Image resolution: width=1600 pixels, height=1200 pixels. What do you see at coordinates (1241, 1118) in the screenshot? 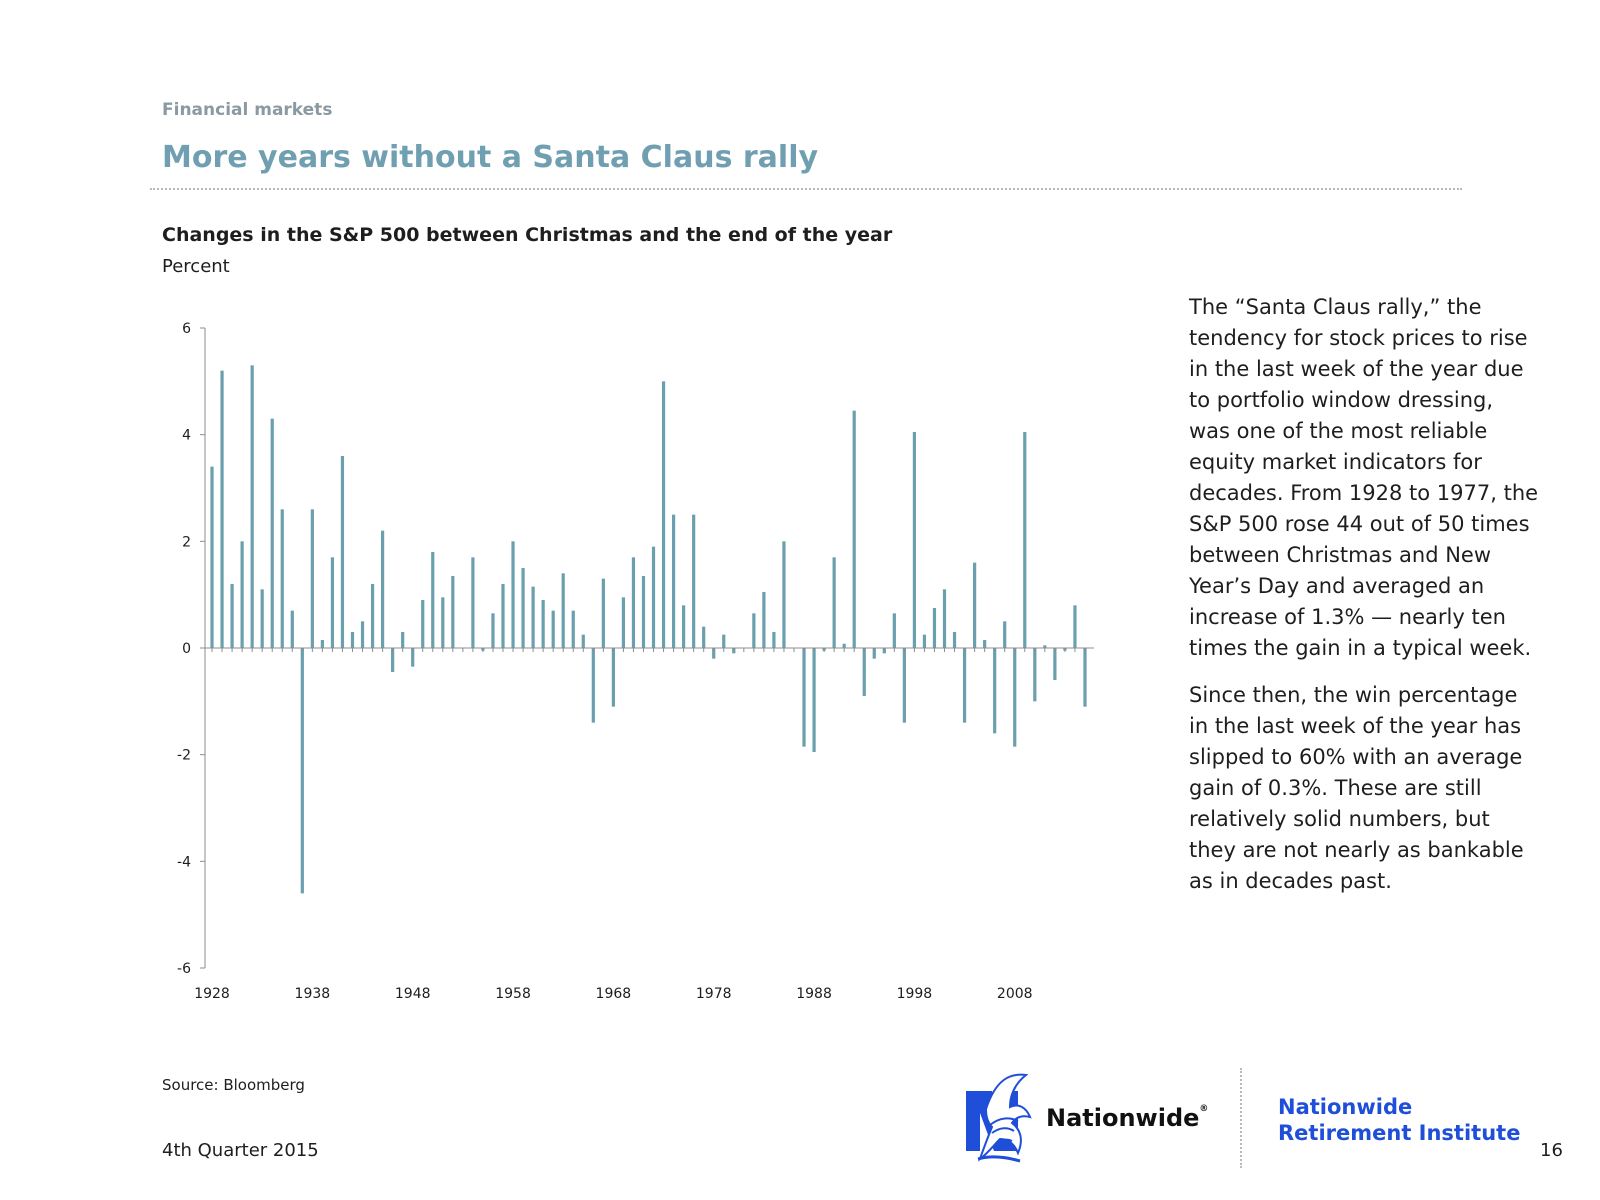
I see `footer-divider` at bounding box center [1241, 1118].